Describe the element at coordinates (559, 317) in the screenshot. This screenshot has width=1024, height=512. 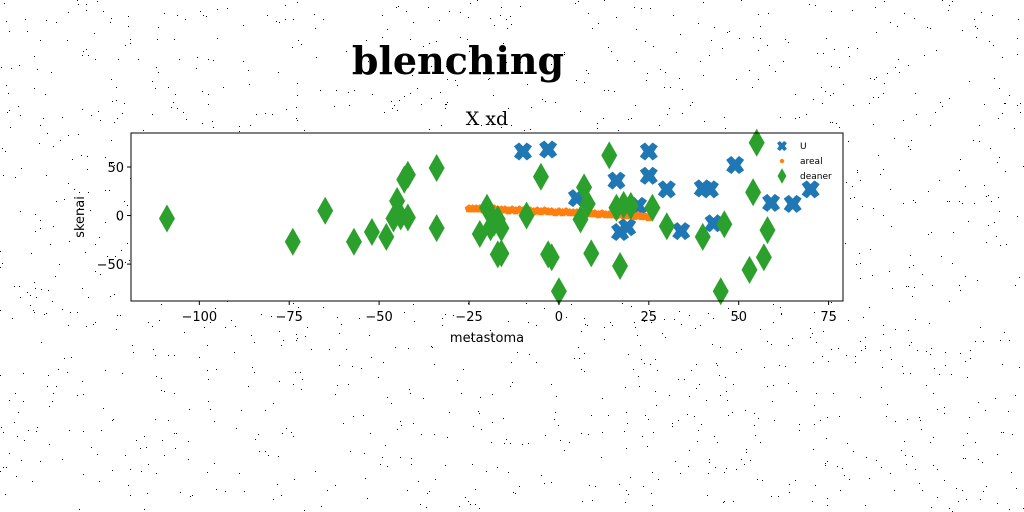
I see `x-tick-label: 0` at that location.